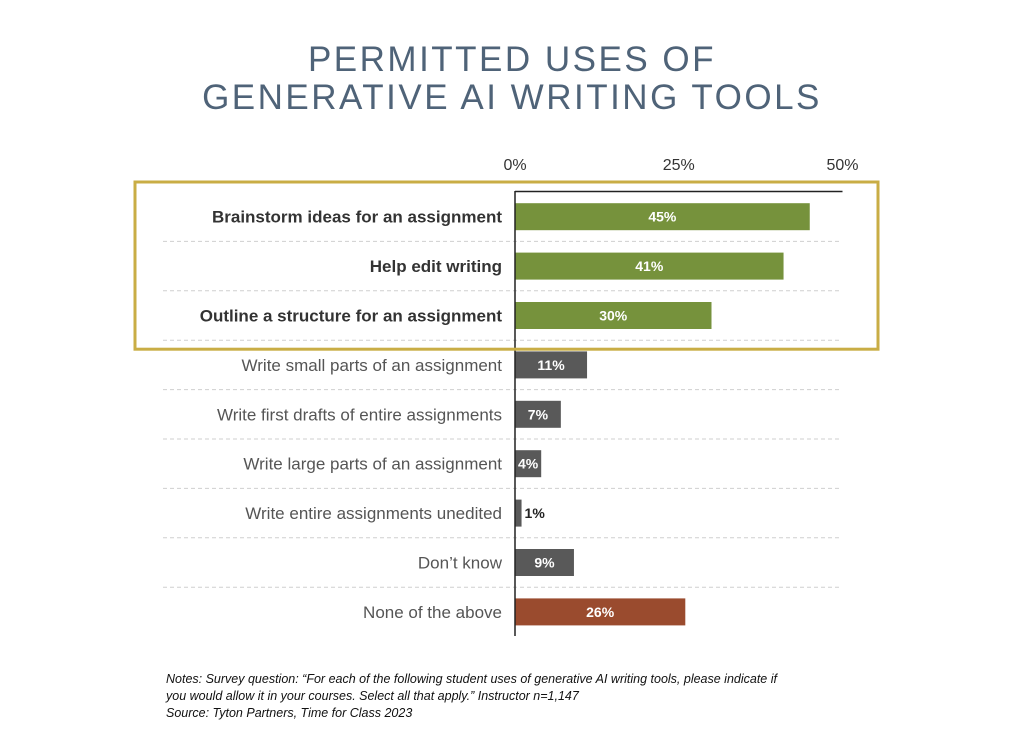 This screenshot has height=749, width=1024. What do you see at coordinates (357, 217) in the screenshot?
I see `category-label: Brainstorm ideas for an assignment` at bounding box center [357, 217].